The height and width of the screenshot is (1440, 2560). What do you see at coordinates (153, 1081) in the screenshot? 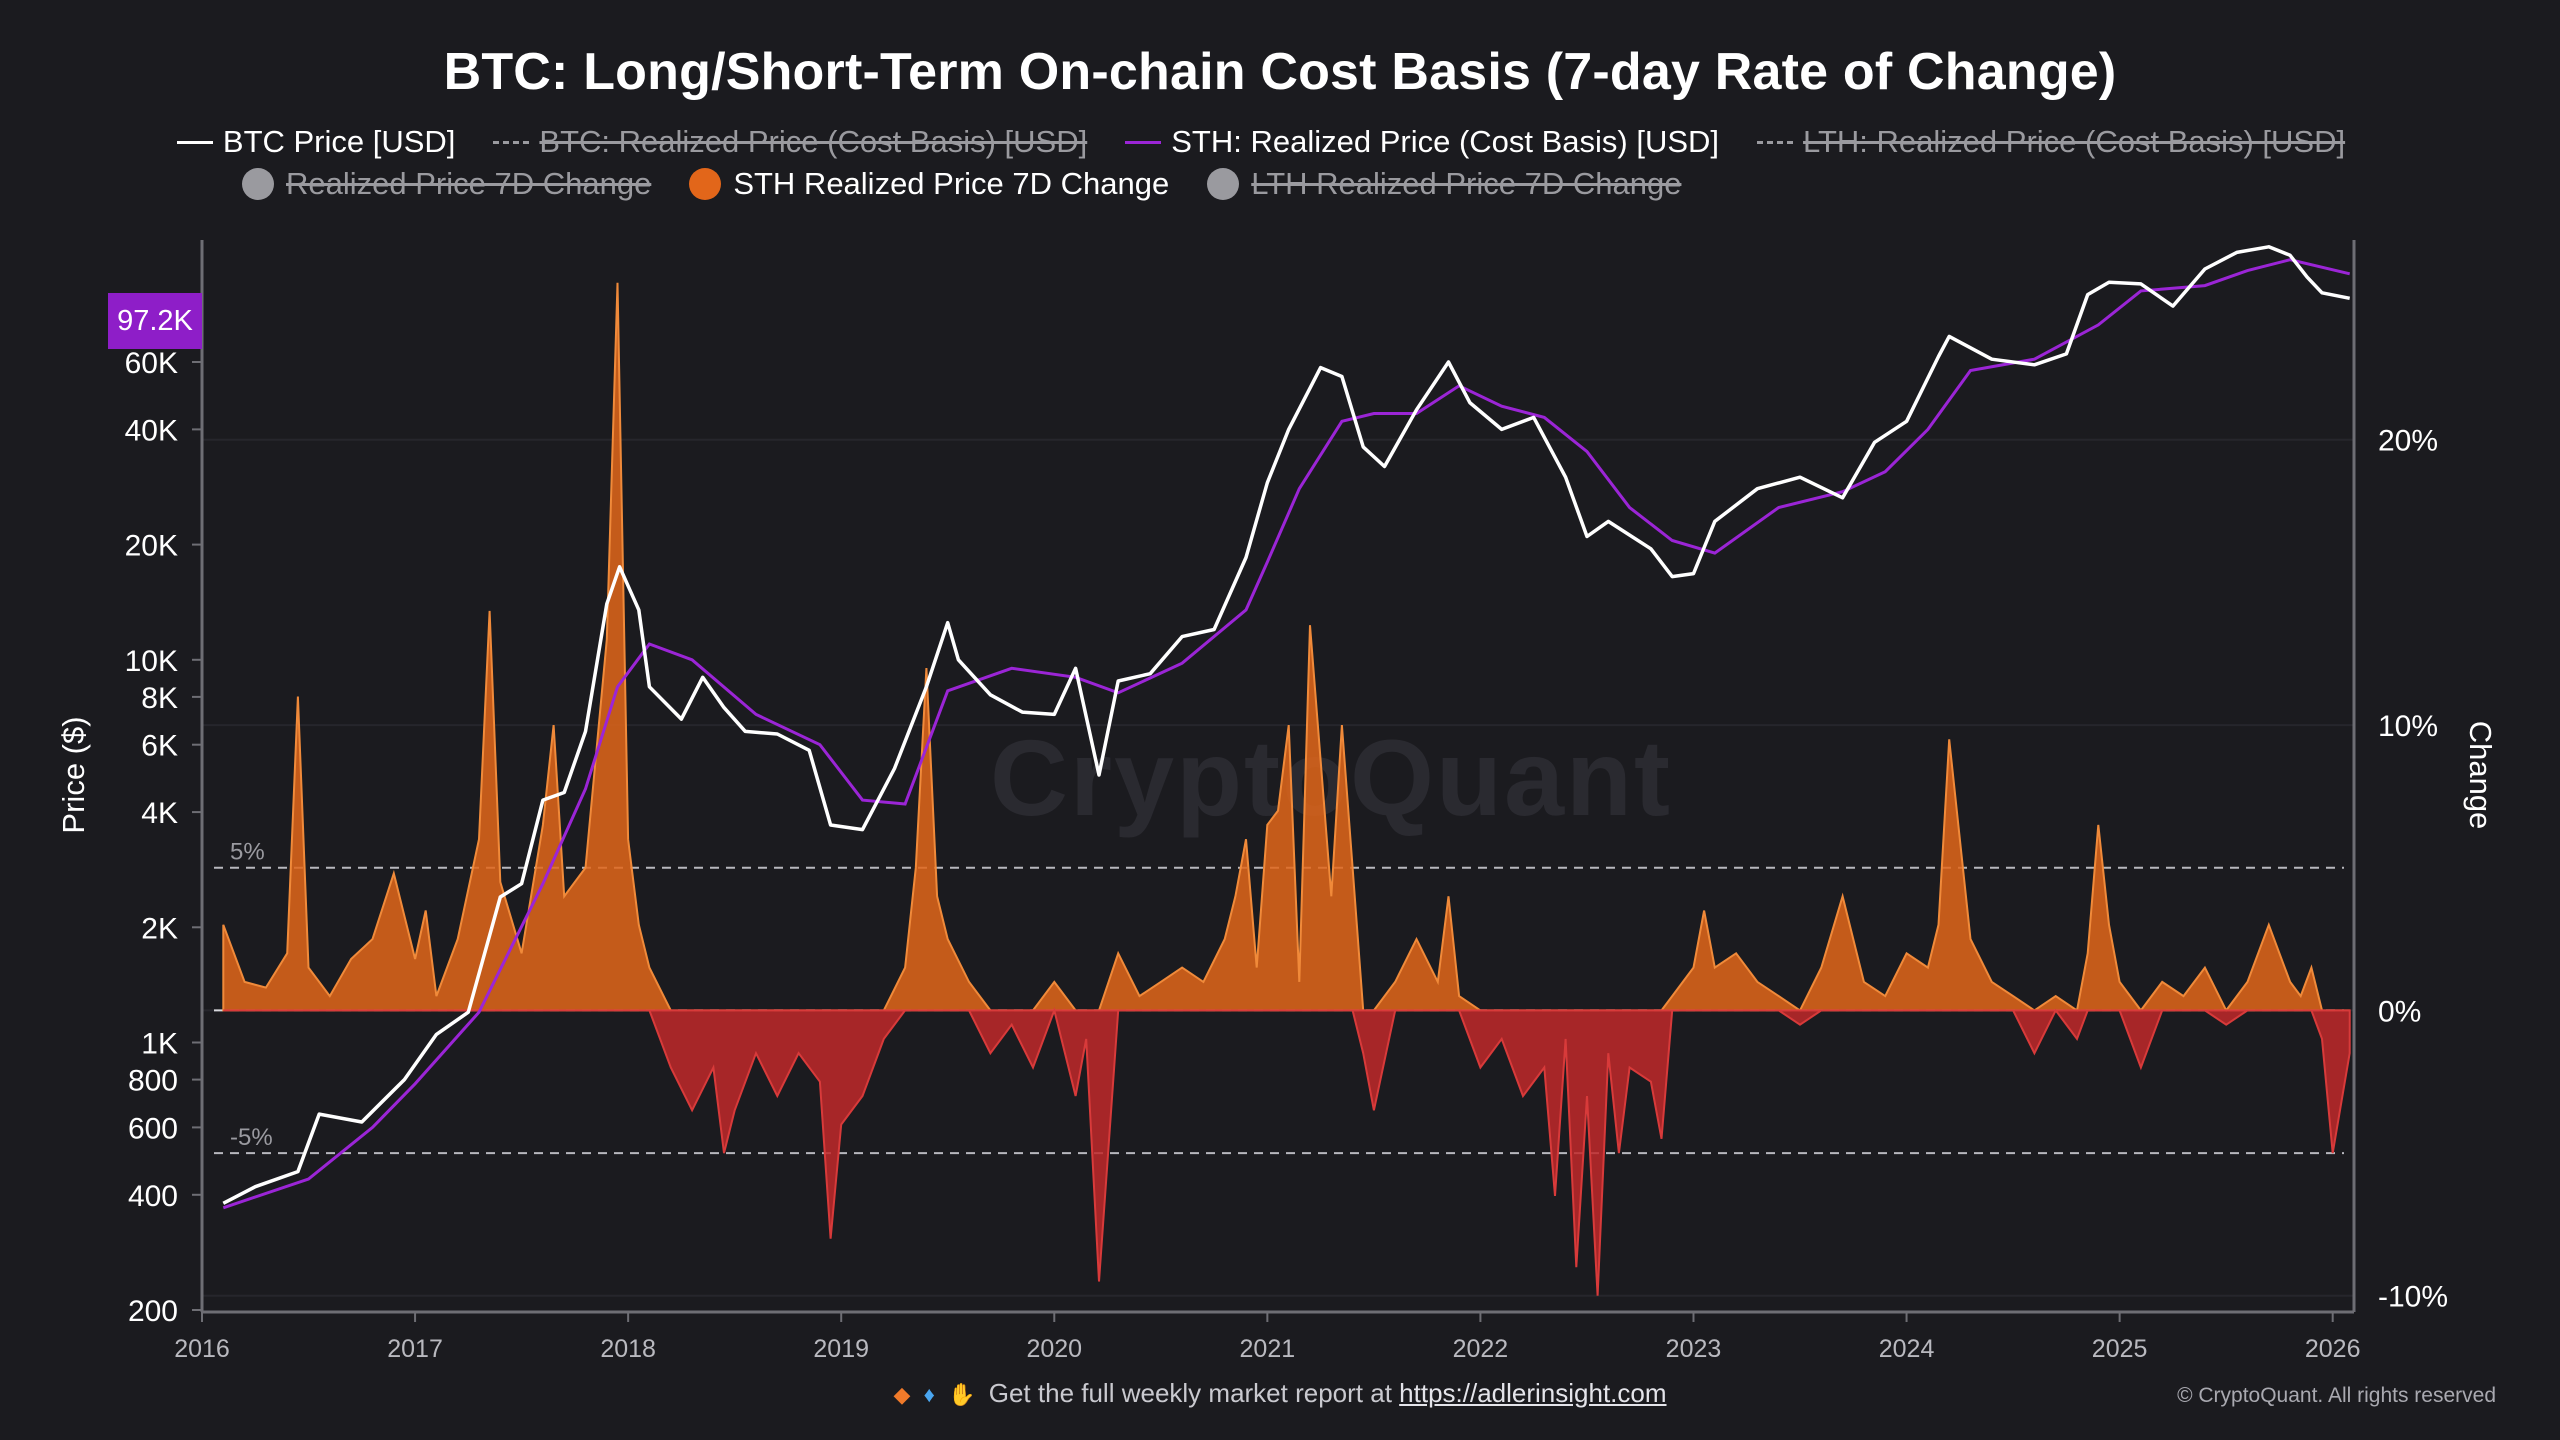
I see `y-left-tick-label: 800` at bounding box center [153, 1081].